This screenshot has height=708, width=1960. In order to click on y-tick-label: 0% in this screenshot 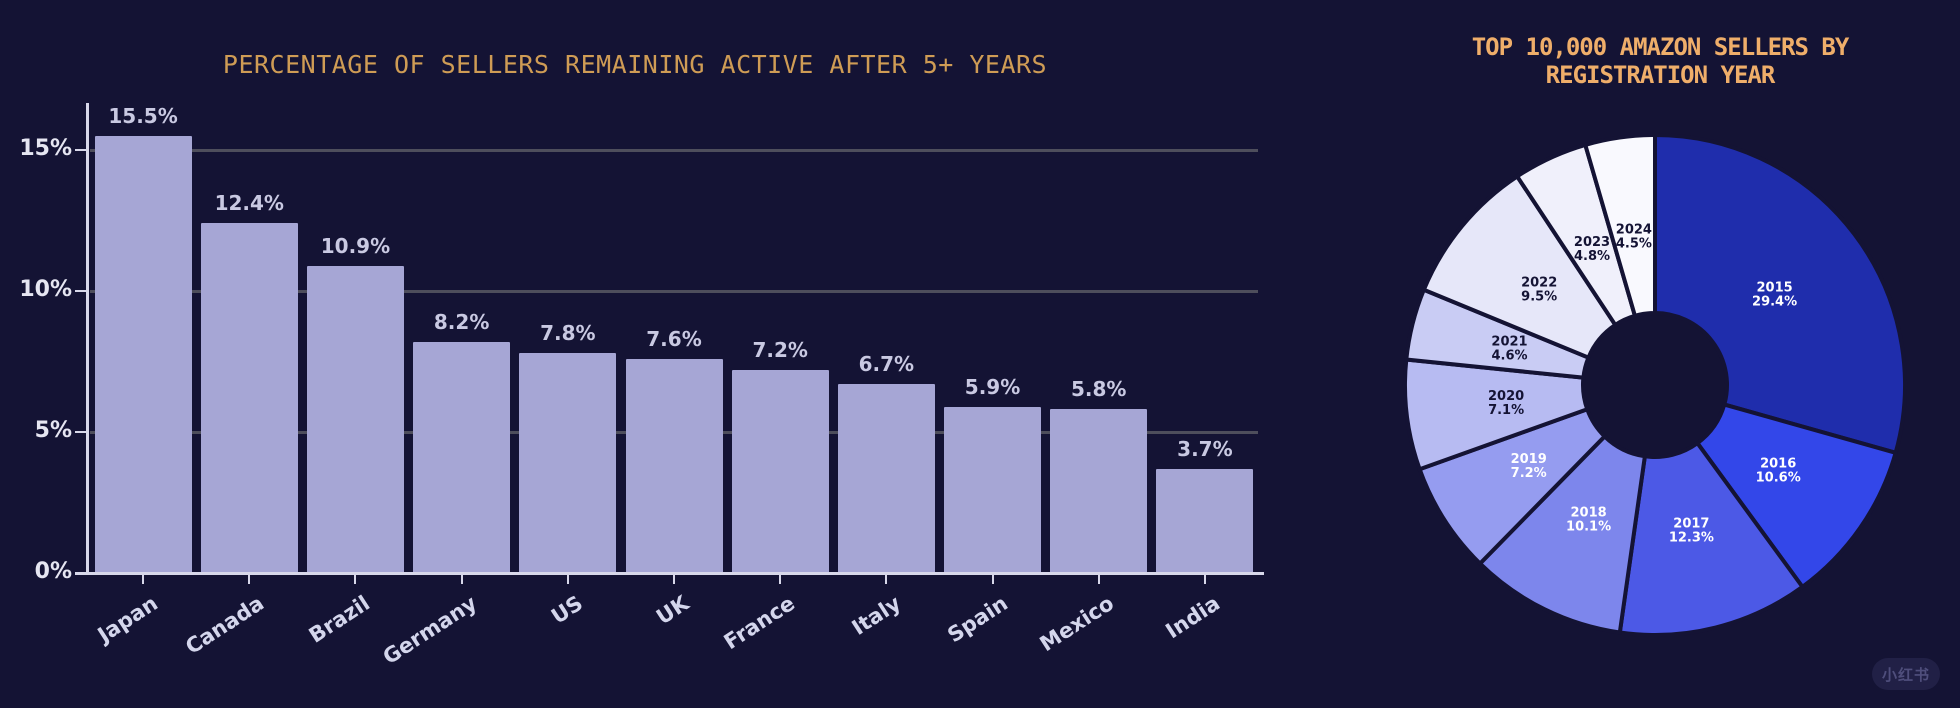, I will do `click(53, 571)`.